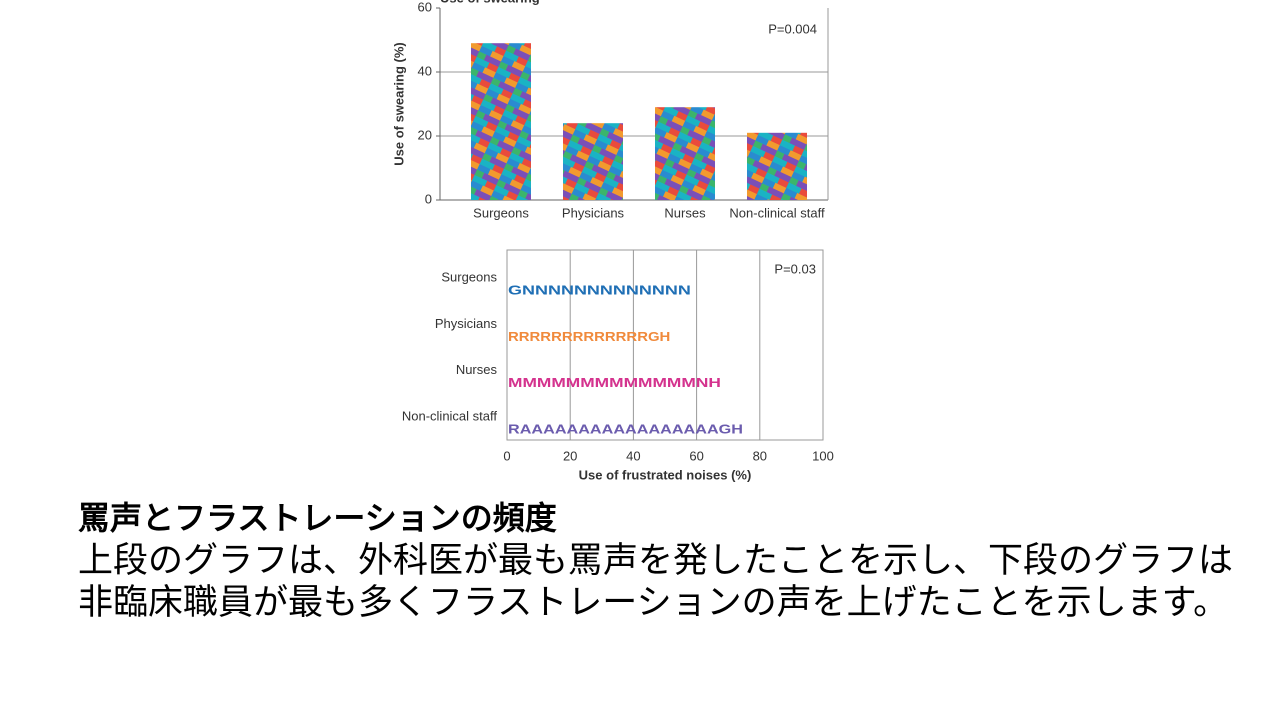 This screenshot has height=720, width=1280. Describe the element at coordinates (589, 336) in the screenshot. I see `bar: RRRRRRRRRRRRRGH` at that location.